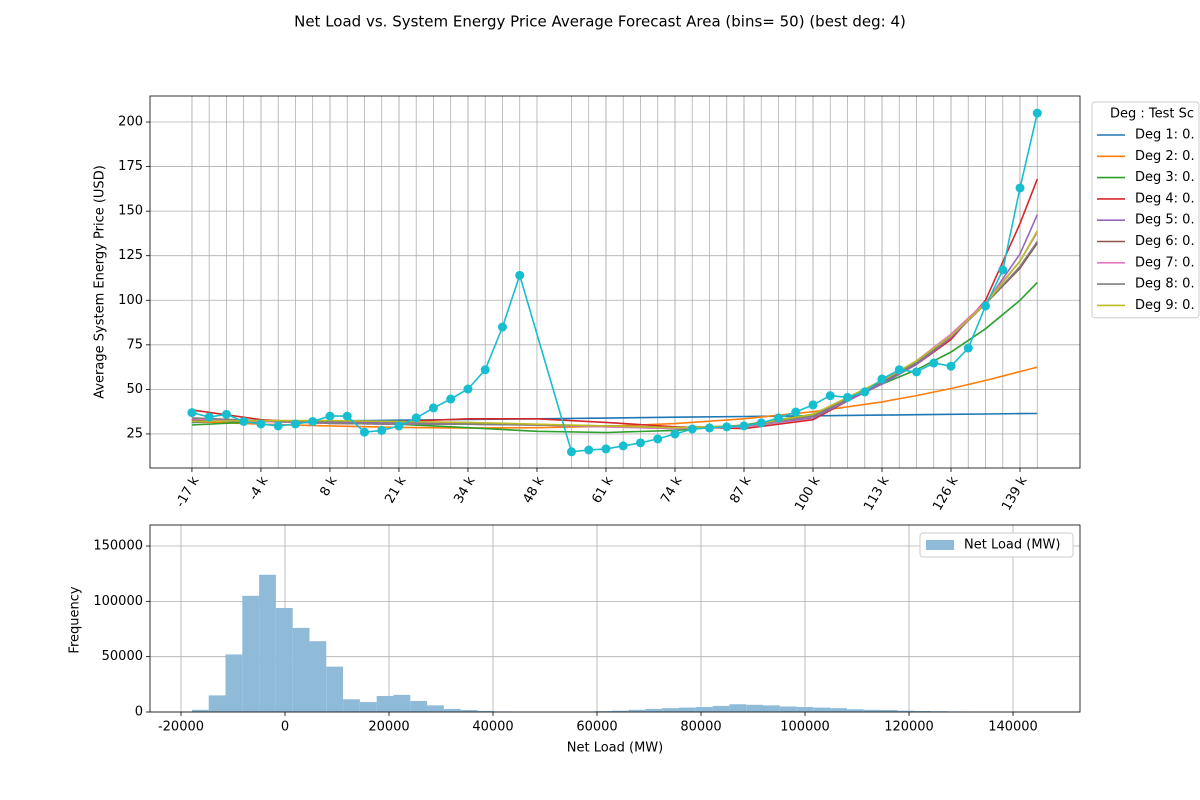 This screenshot has height=800, width=1200. What do you see at coordinates (1165, 177) in the screenshot?
I see `legend-label: Deg 3: 0.` at bounding box center [1165, 177].